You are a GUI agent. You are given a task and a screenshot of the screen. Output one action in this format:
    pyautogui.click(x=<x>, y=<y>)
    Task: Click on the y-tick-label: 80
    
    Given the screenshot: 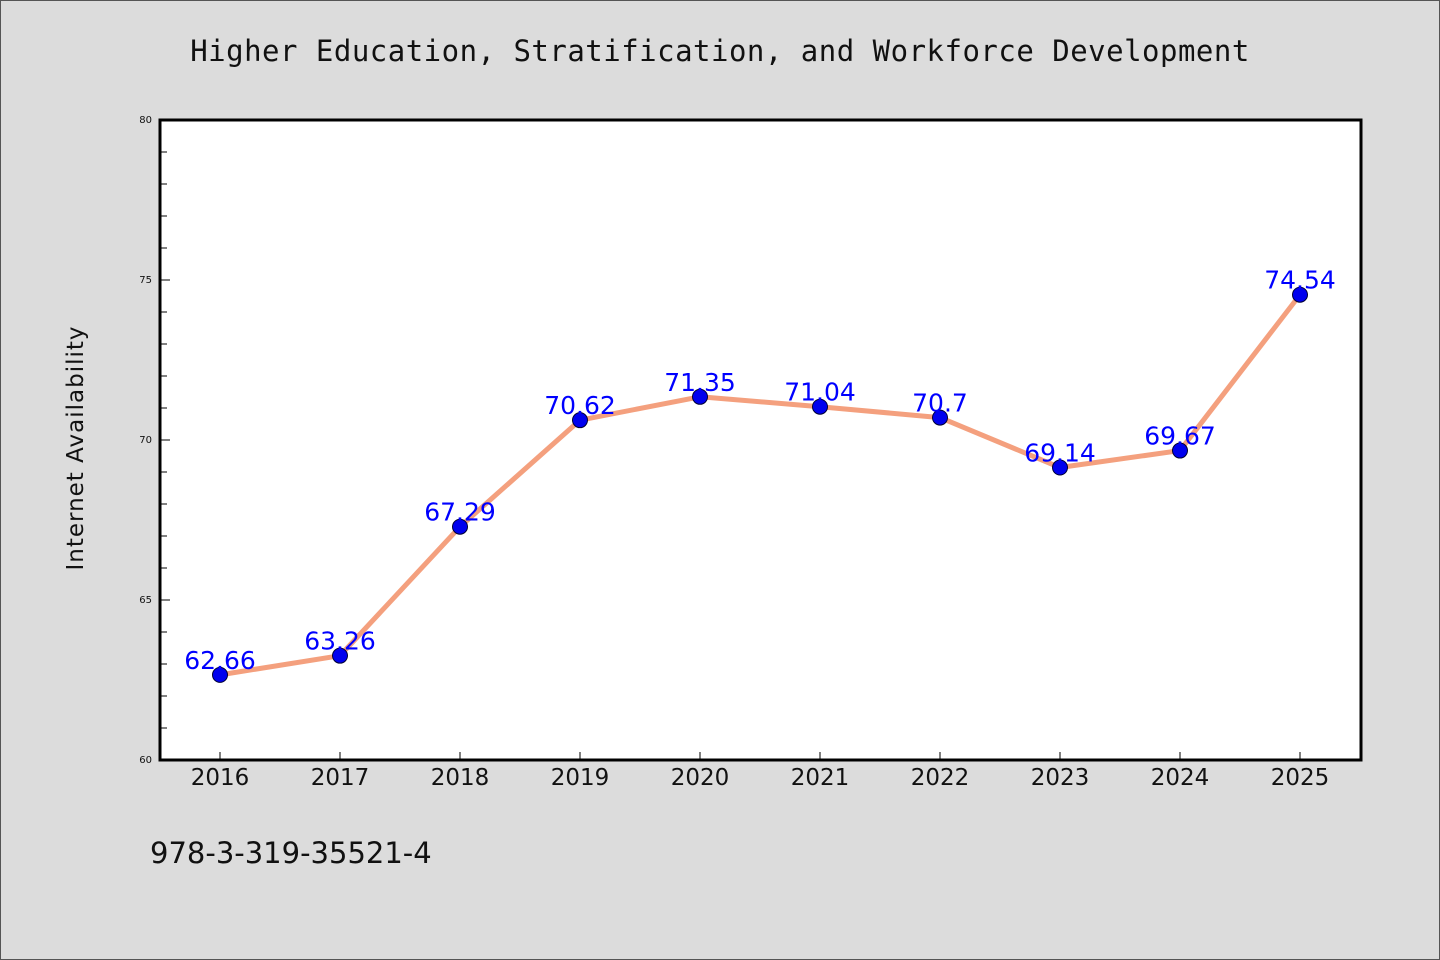 What is the action you would take?
    pyautogui.click(x=145, y=120)
    